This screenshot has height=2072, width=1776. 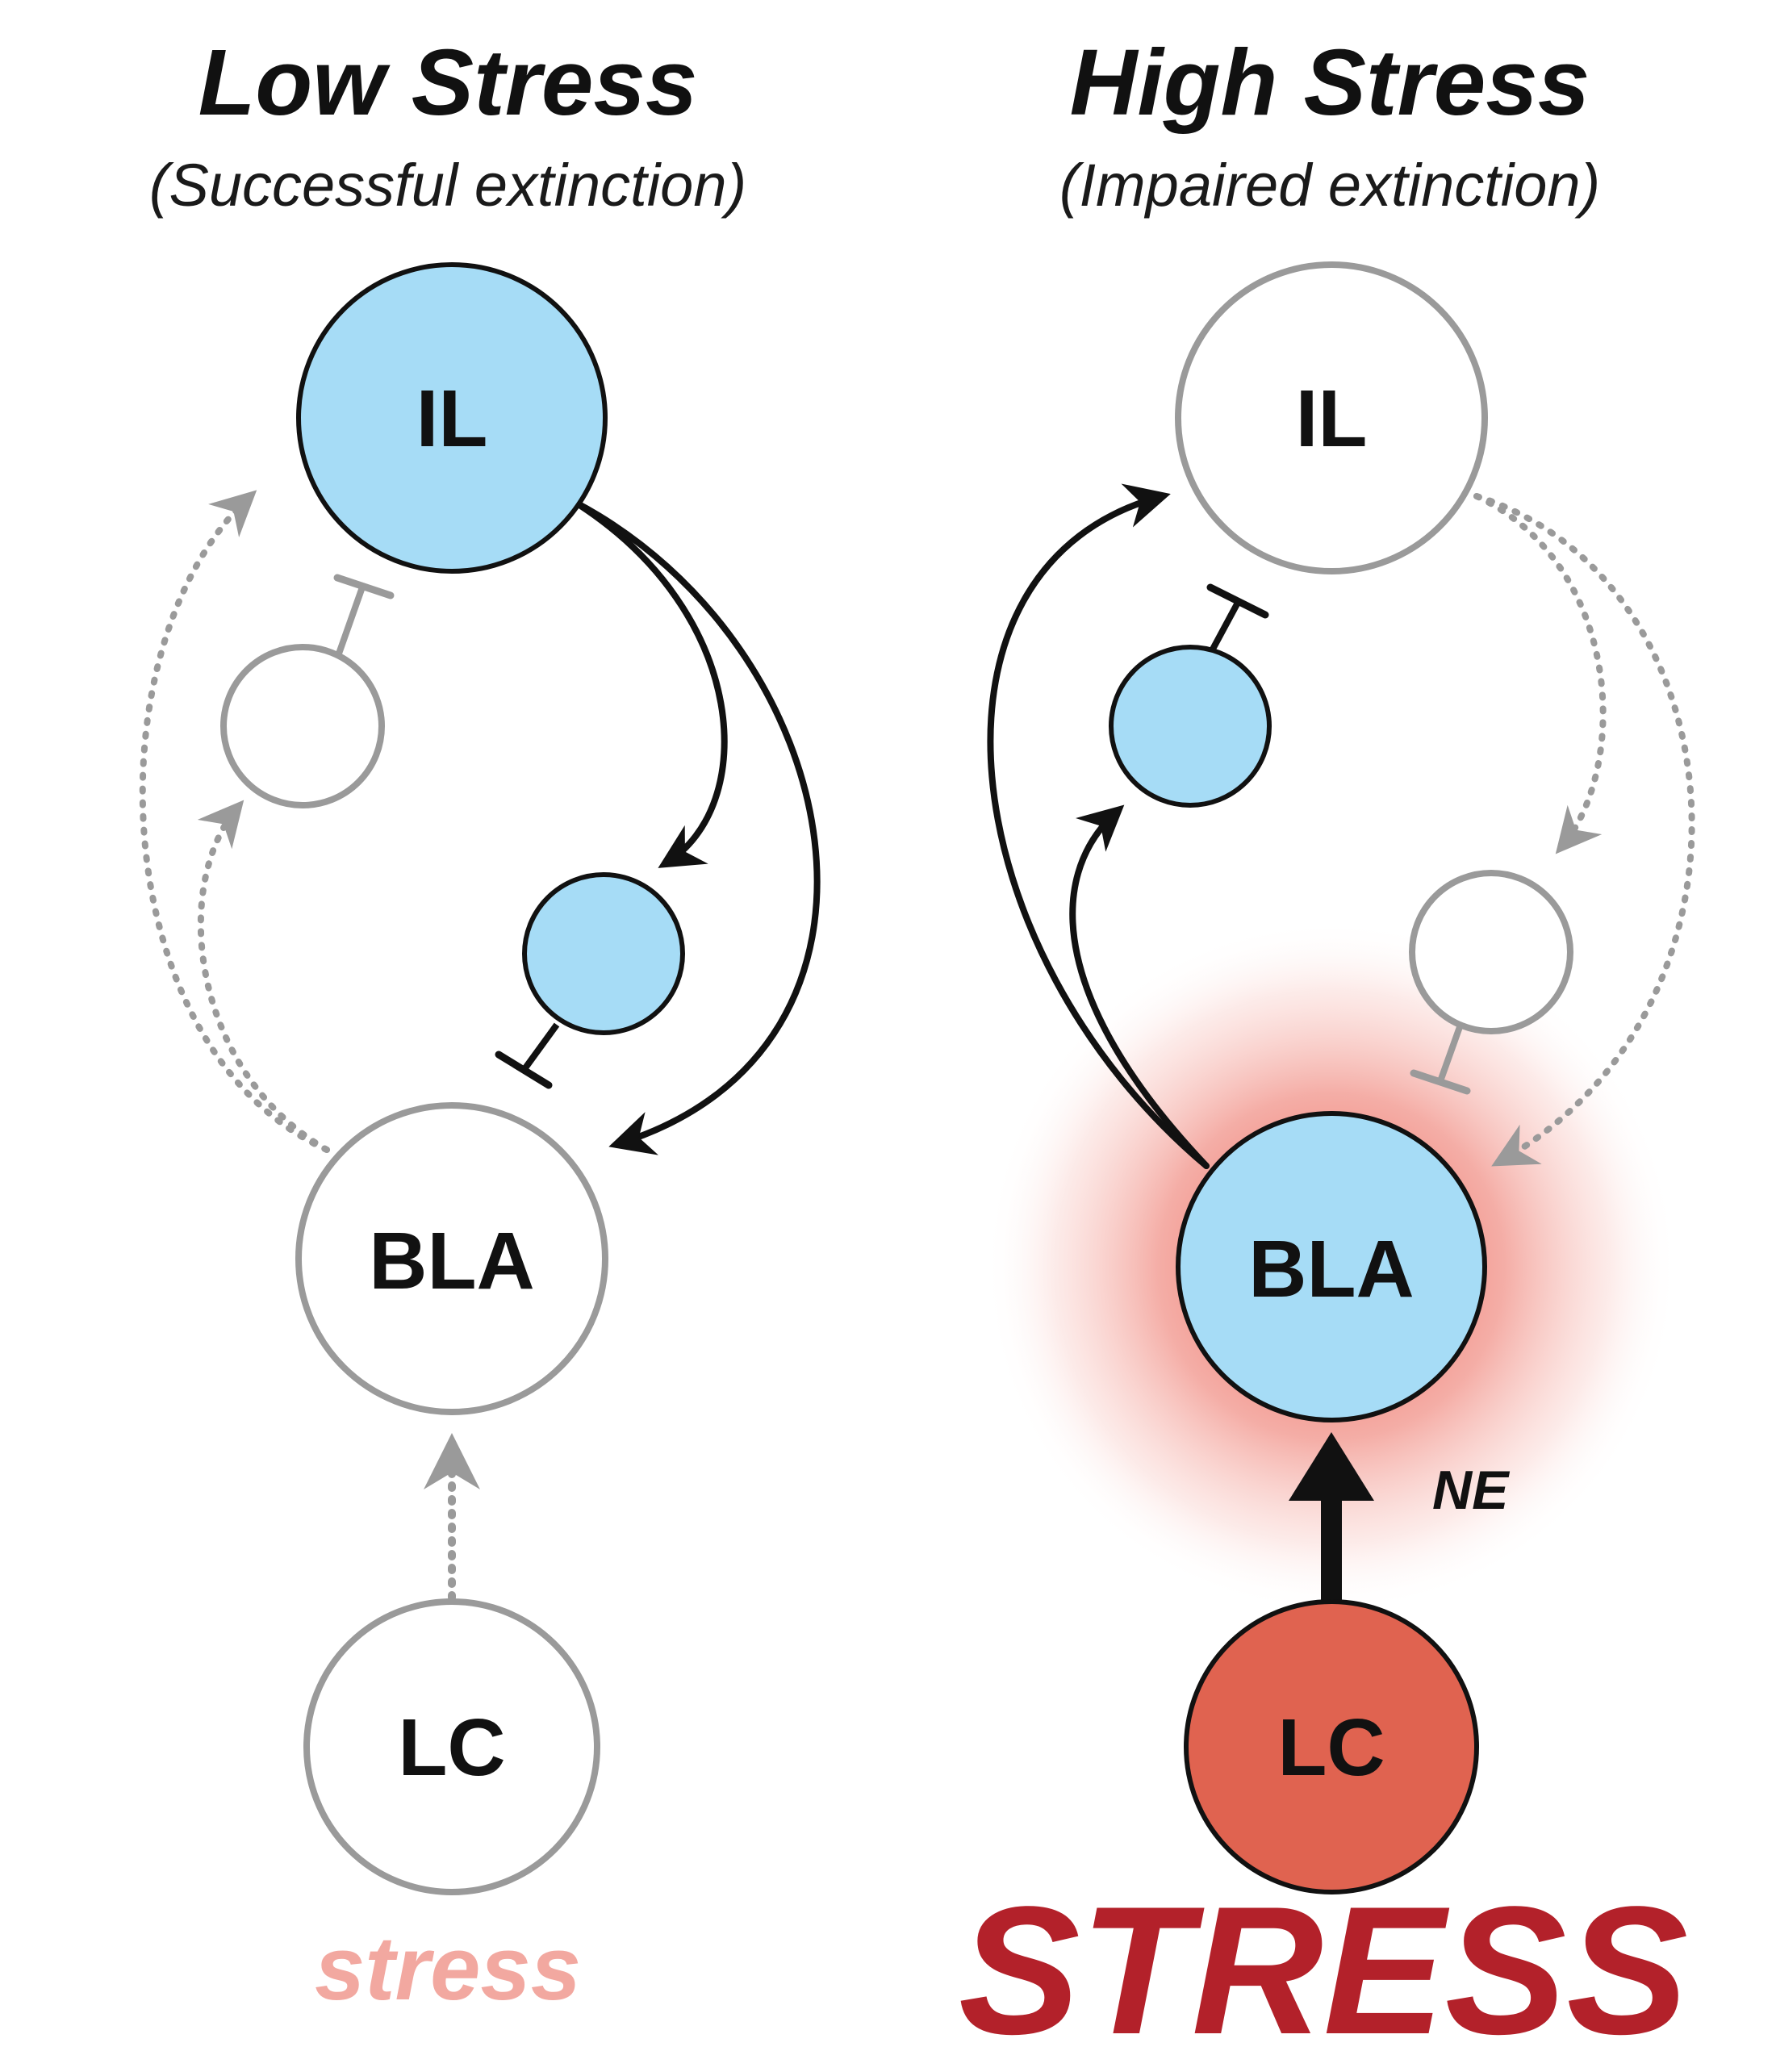 What do you see at coordinates (263, 976) in the screenshot?
I see `bla-to-interneuron-dotted-arrow` at bounding box center [263, 976].